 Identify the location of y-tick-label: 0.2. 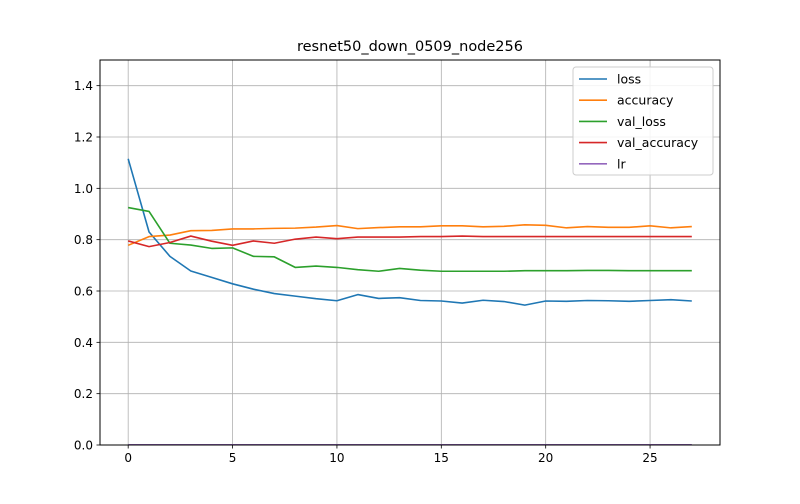
(83, 394).